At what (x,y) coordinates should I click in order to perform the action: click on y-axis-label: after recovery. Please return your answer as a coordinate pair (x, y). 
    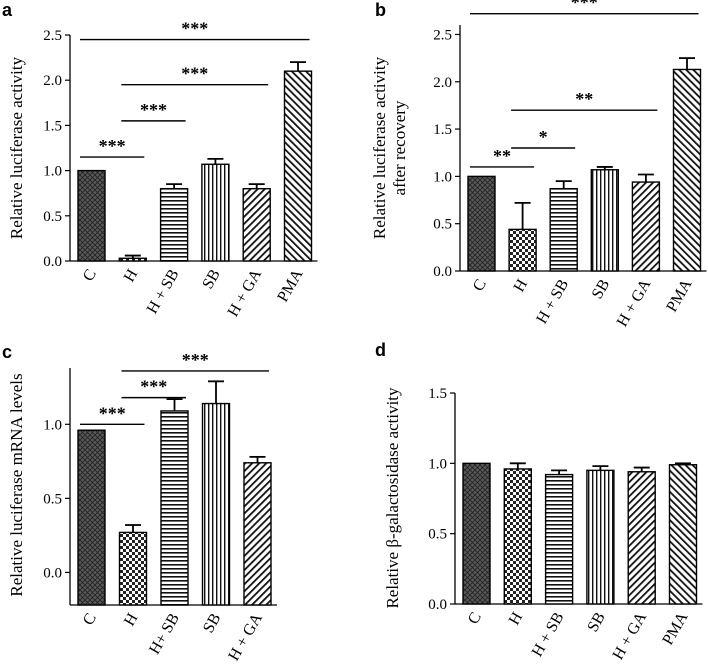
    Looking at the image, I should click on (399, 147).